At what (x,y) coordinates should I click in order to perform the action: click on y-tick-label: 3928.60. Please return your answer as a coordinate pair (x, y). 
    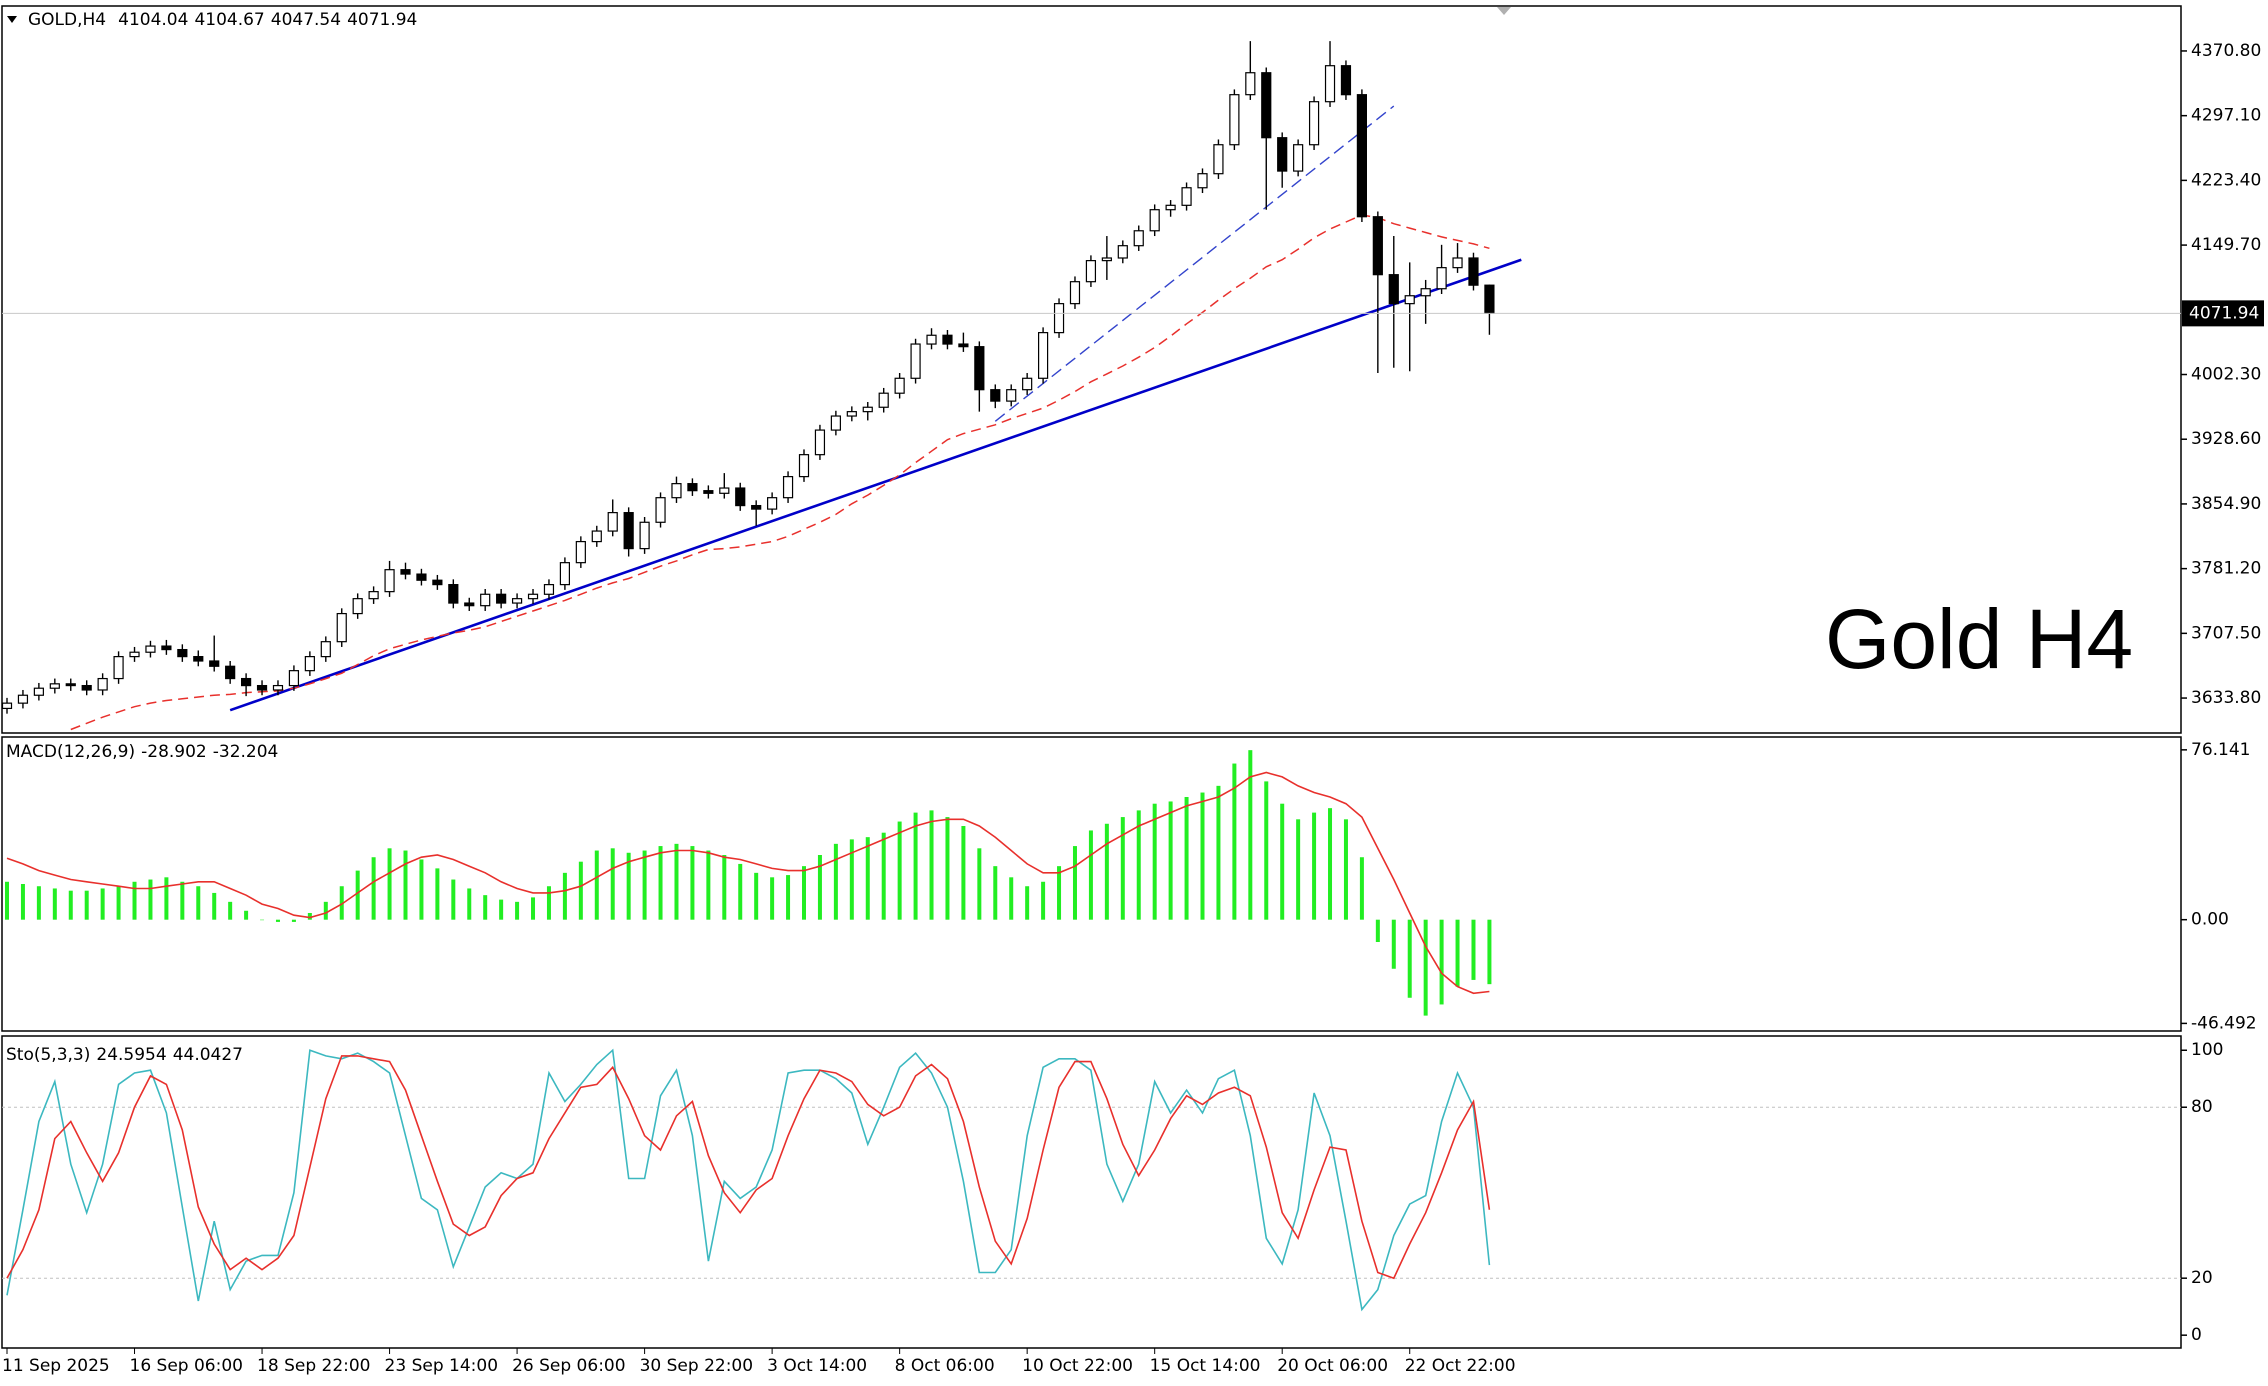
    Looking at the image, I should click on (2226, 439).